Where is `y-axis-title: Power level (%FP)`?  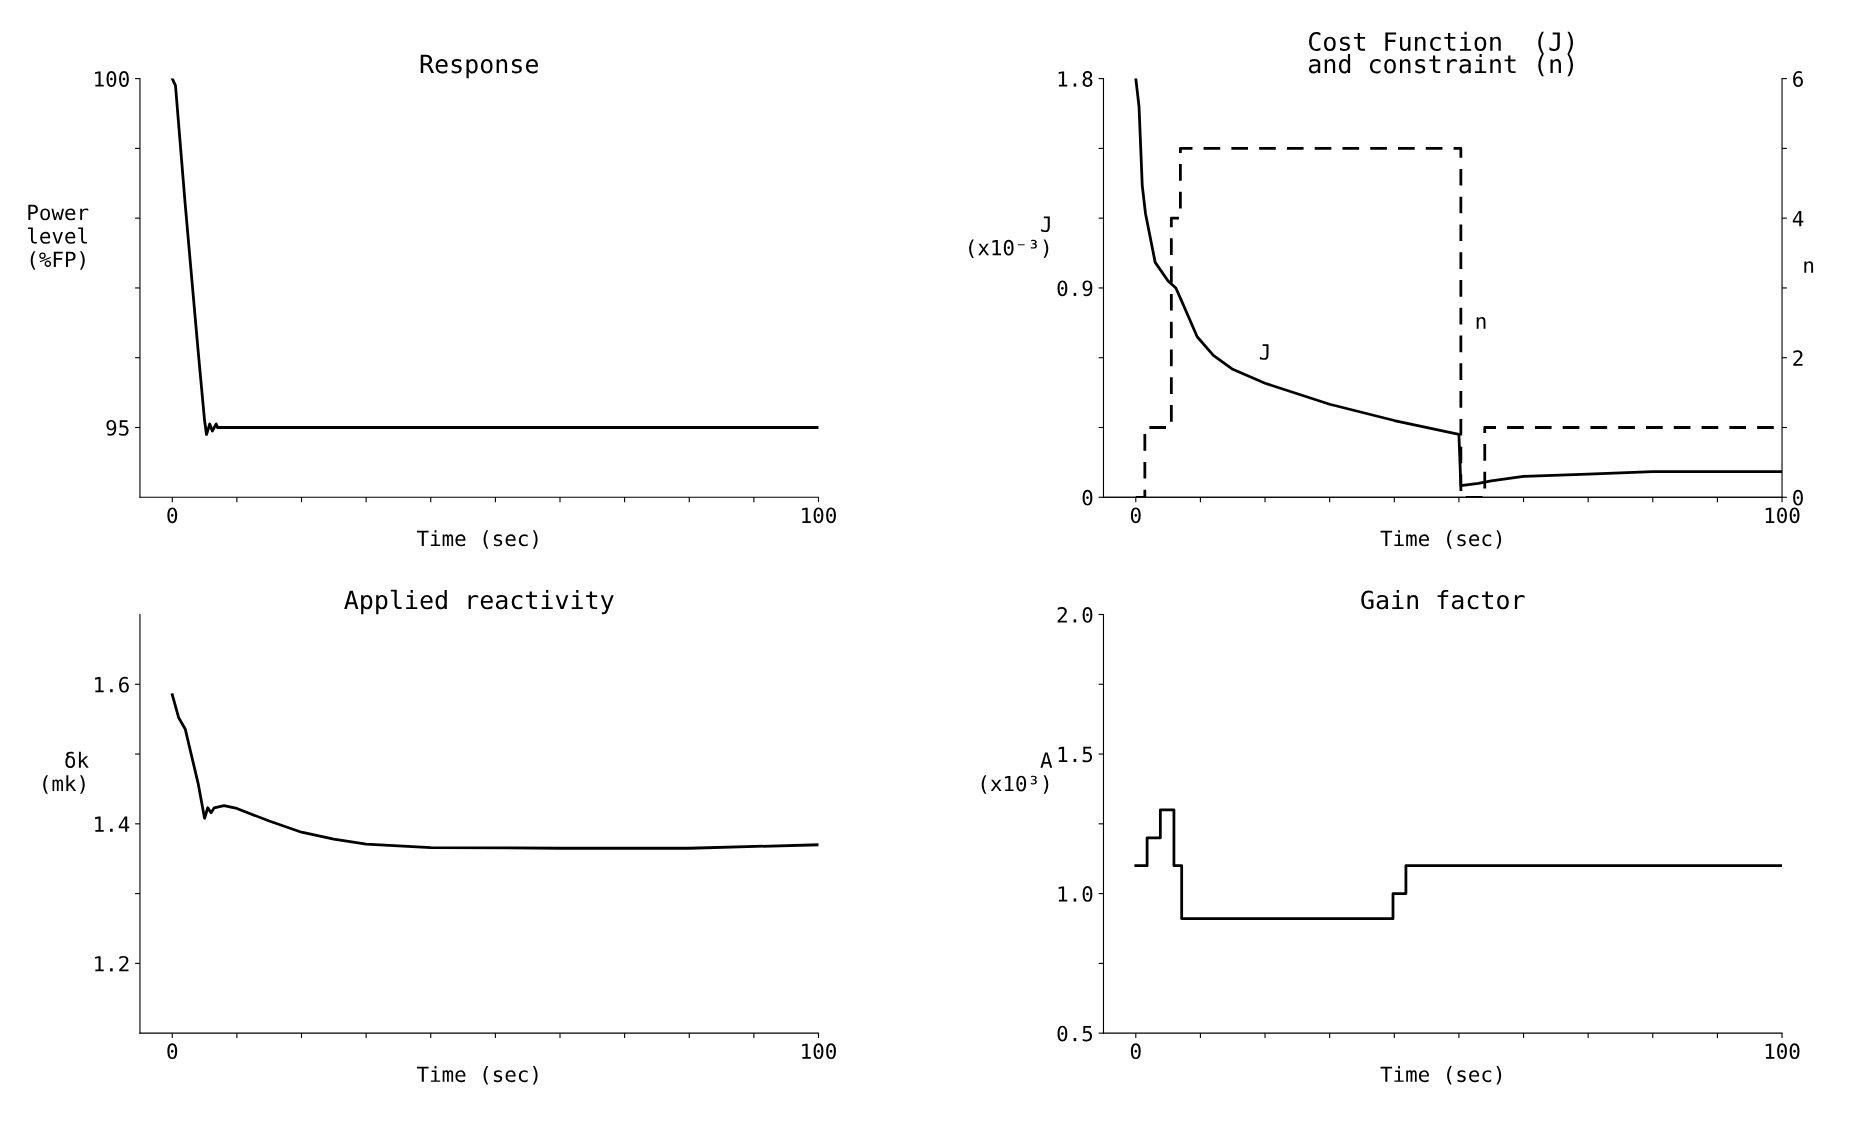
y-axis-title: Power level (%FP) is located at coordinates (58, 237).